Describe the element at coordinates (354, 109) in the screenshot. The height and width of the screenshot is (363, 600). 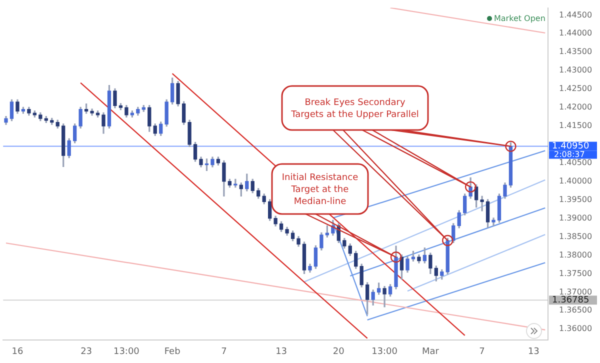
I see `annotation: Break Eyes Secondary Targets at the Upper Parallel` at that location.